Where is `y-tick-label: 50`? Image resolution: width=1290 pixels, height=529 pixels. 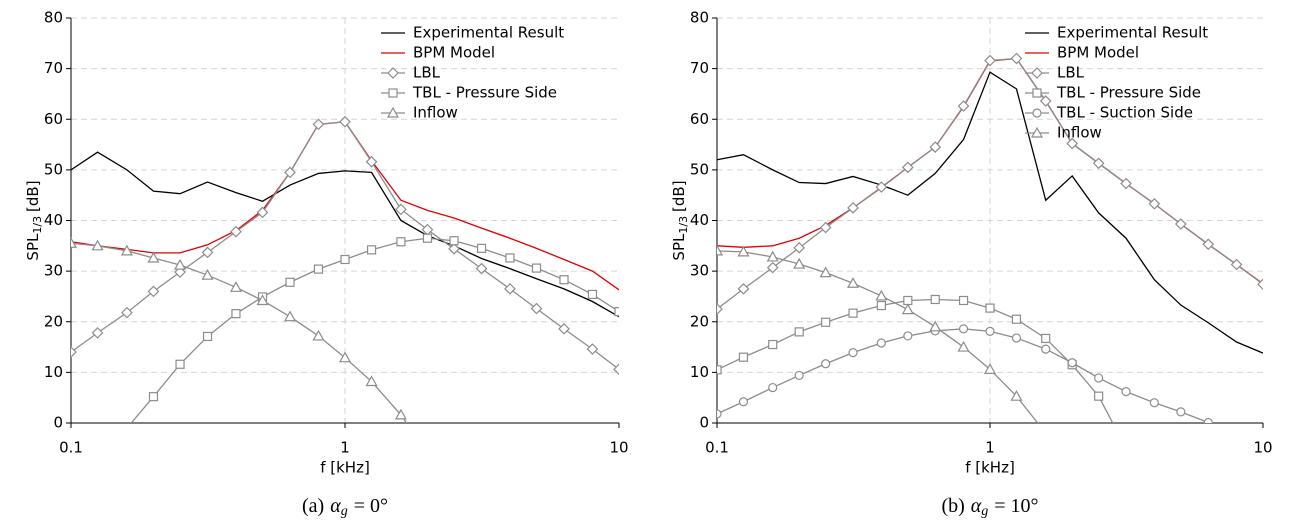
y-tick-label: 50 is located at coordinates (699, 169).